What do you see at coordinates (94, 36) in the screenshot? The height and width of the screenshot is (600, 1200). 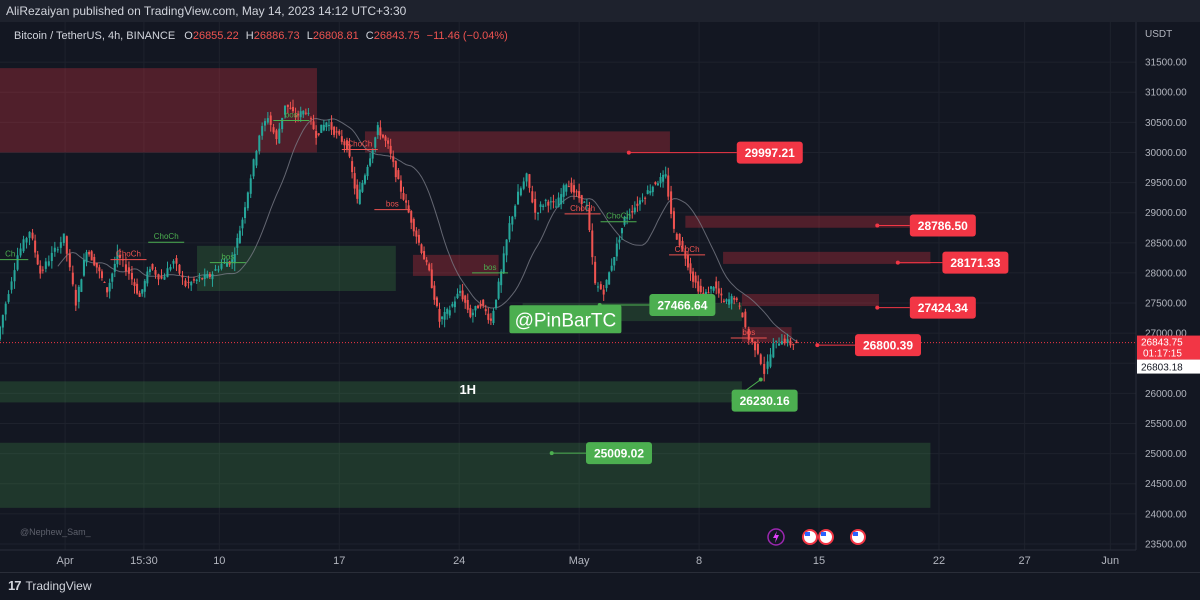 I see `legend-symbol: Bitcoin / TetherUS, 4h, BINANCE` at bounding box center [94, 36].